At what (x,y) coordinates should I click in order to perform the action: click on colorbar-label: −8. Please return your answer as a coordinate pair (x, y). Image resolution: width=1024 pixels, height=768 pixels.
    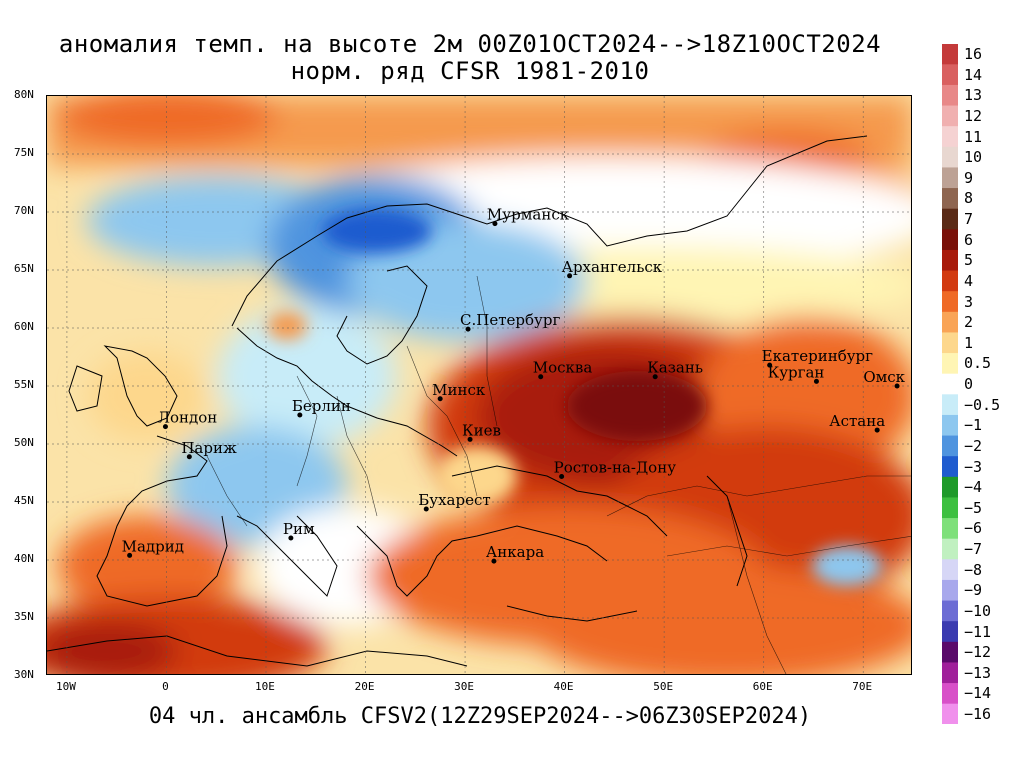
    Looking at the image, I should click on (973, 569).